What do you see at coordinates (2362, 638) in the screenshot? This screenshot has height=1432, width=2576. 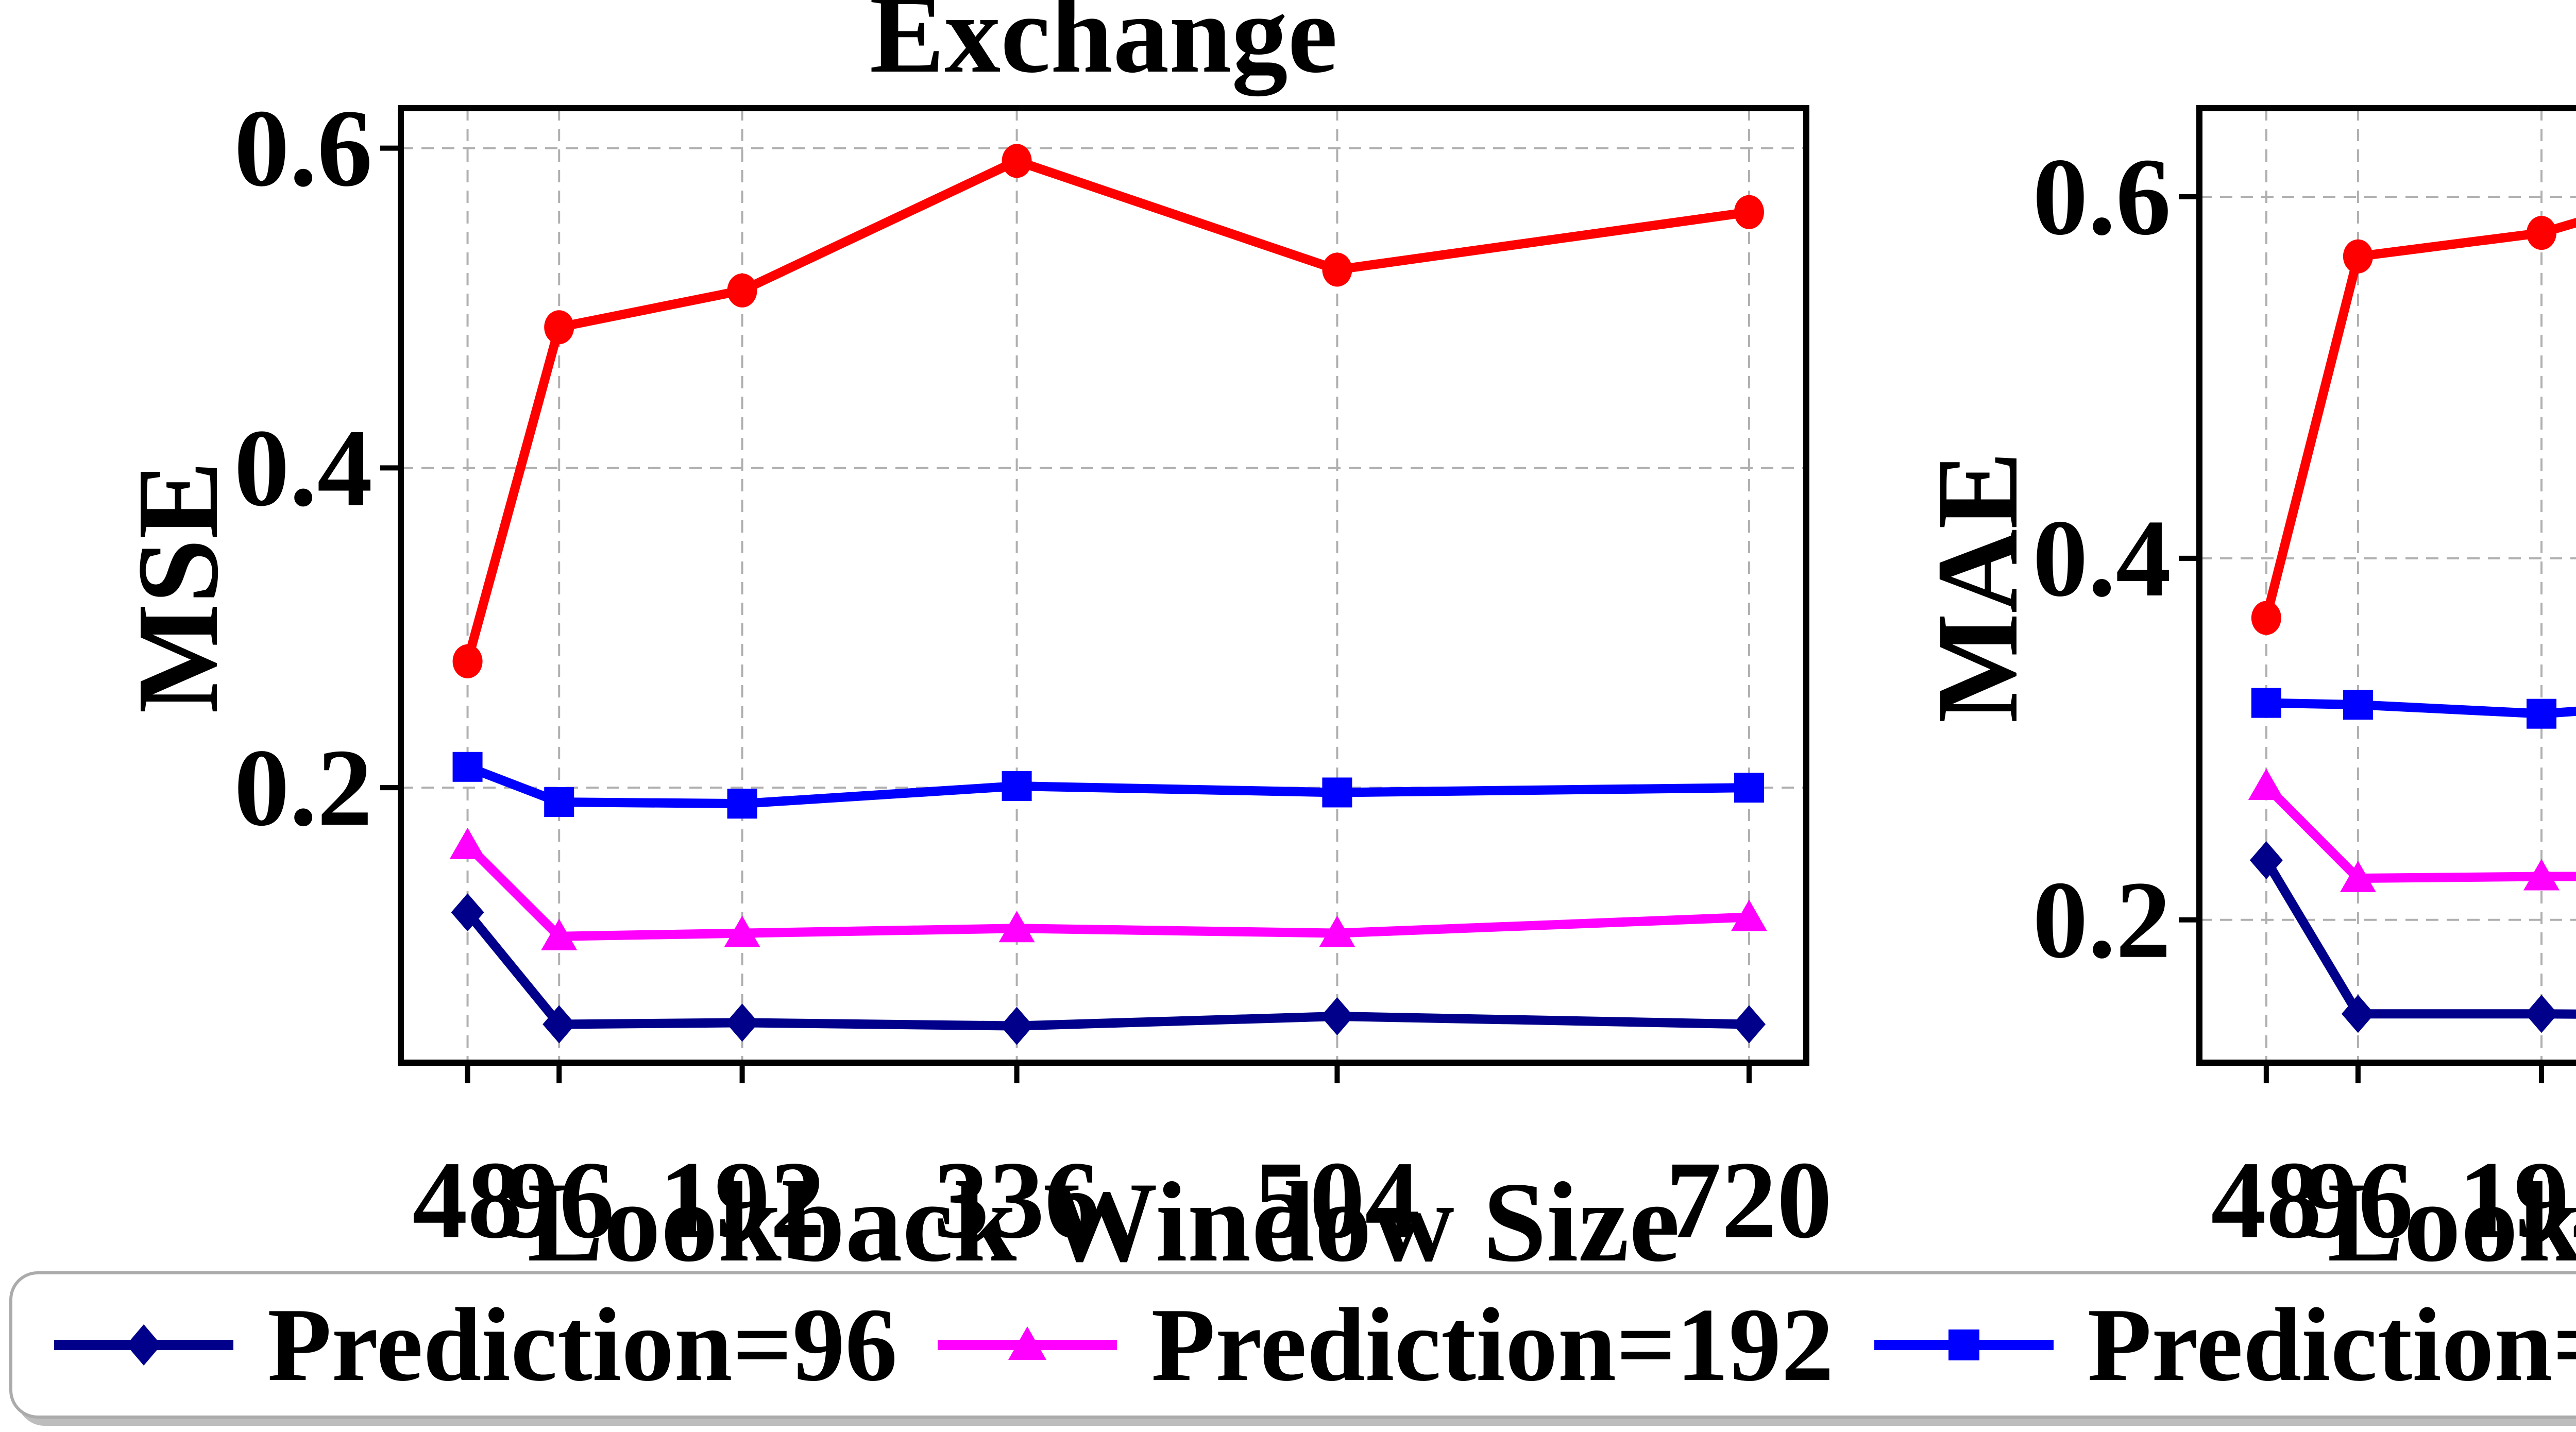 I see `tick-marks` at bounding box center [2362, 638].